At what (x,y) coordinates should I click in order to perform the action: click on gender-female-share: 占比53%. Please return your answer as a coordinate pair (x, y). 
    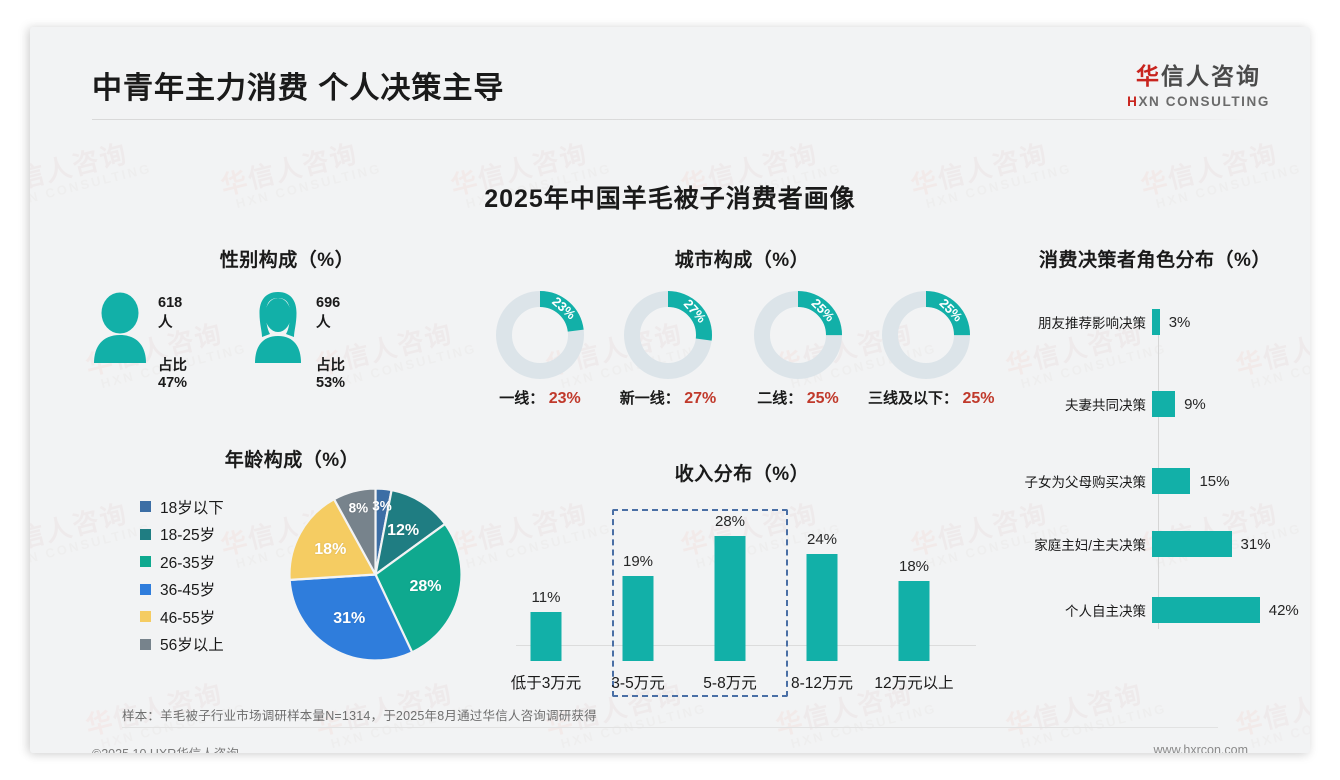
    Looking at the image, I should click on (331, 374).